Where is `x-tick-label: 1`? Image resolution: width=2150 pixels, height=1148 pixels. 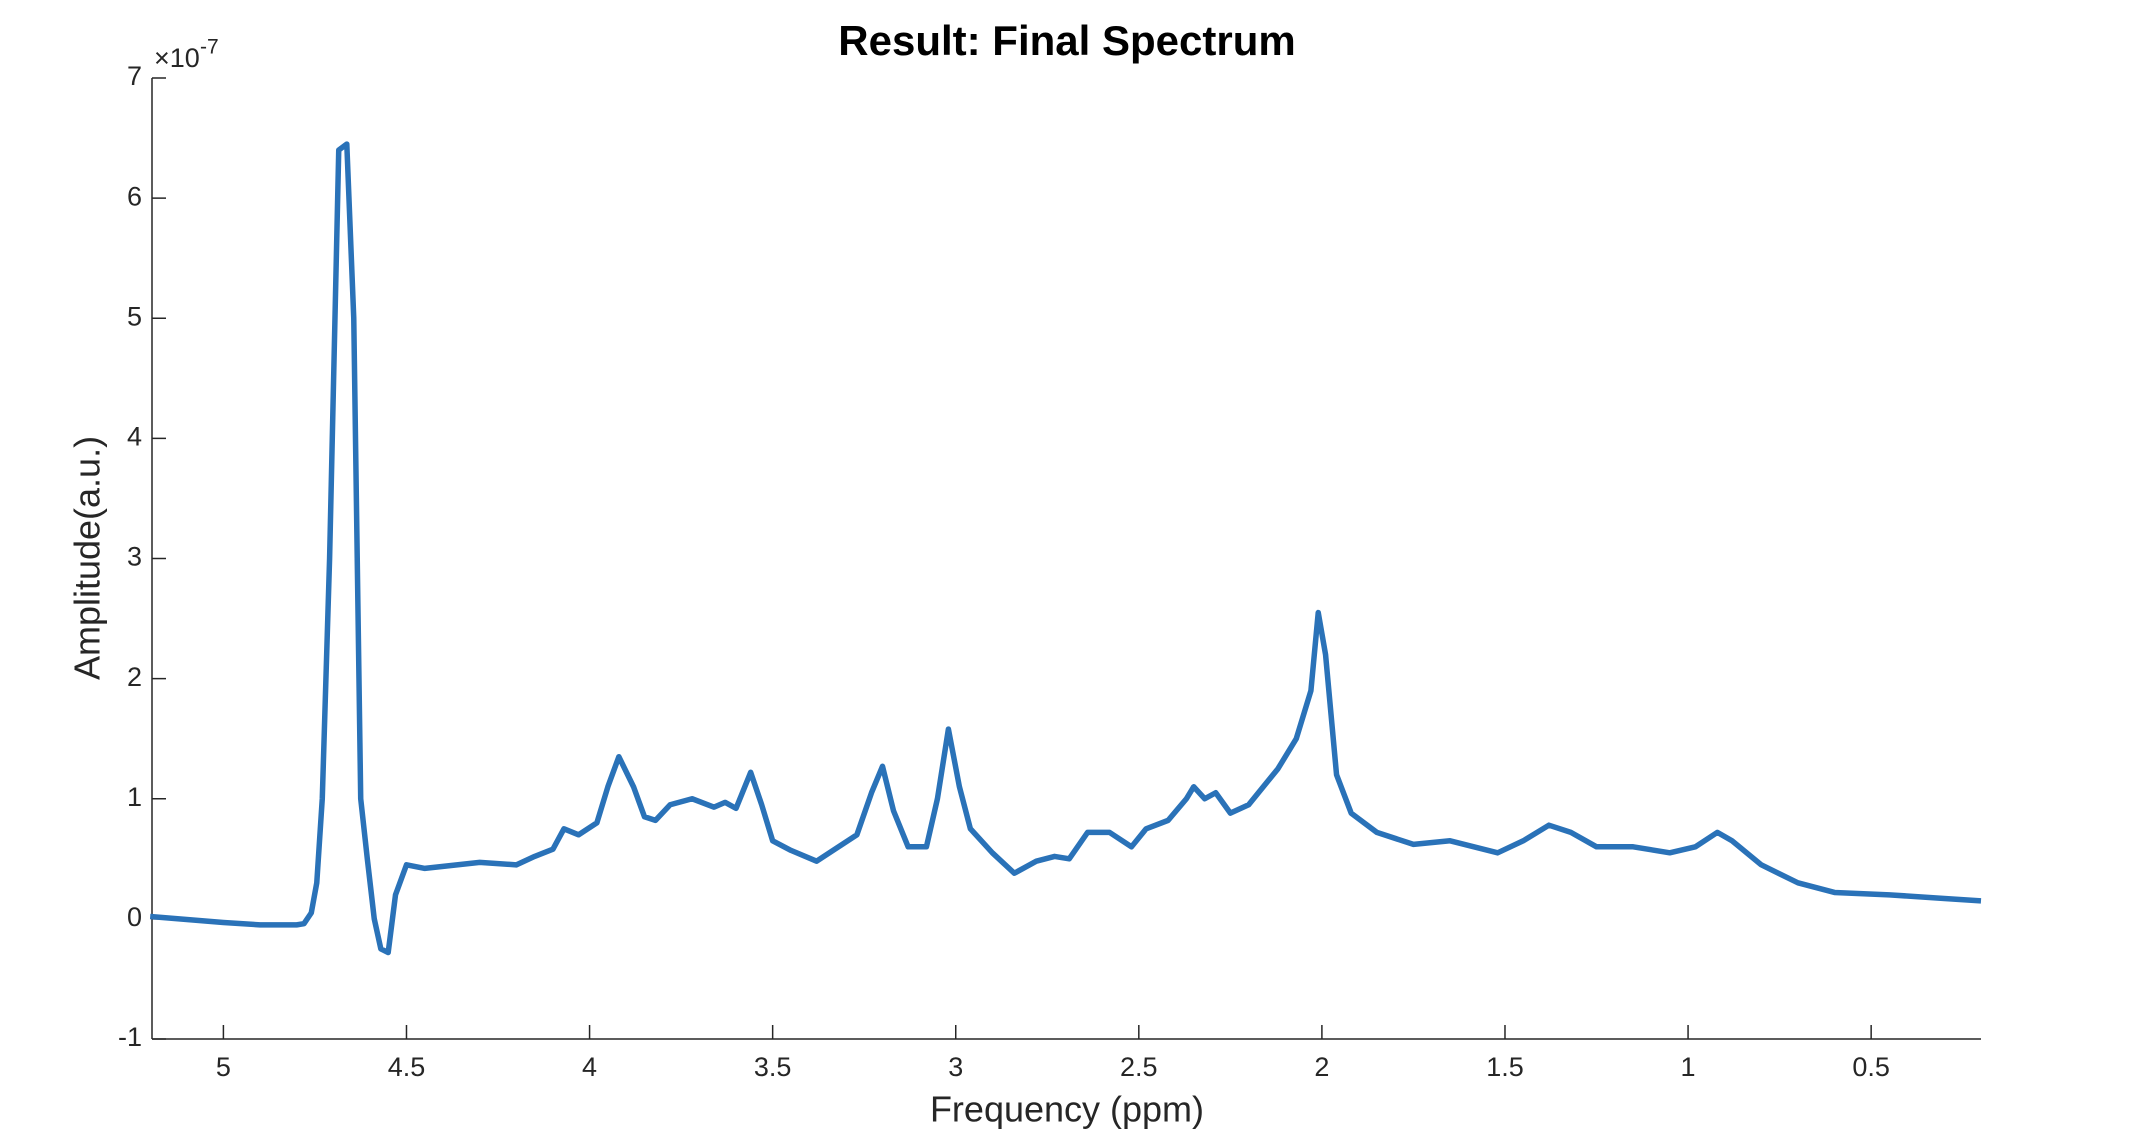
x-tick-label: 1 is located at coordinates (1688, 1067).